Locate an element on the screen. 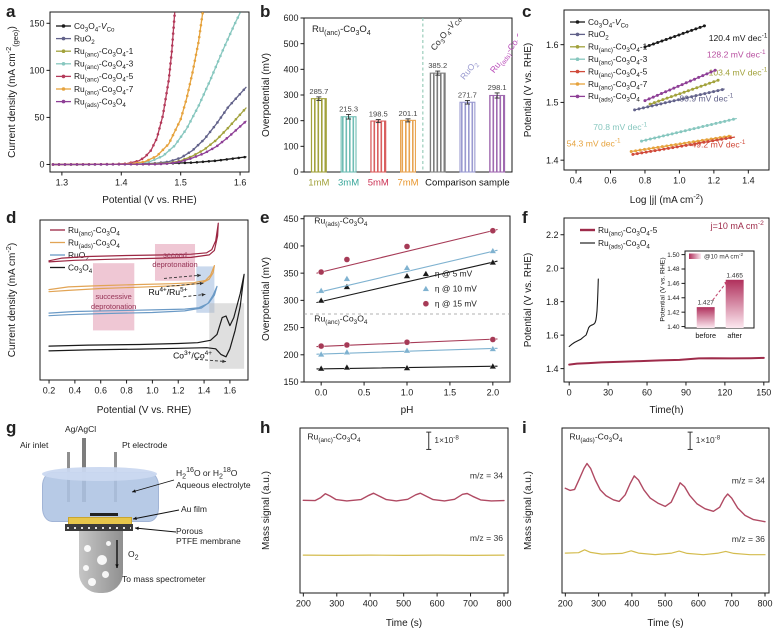  svg-text: Ru(anc)-Co3O4-5 is located at coordinates (618, 72).